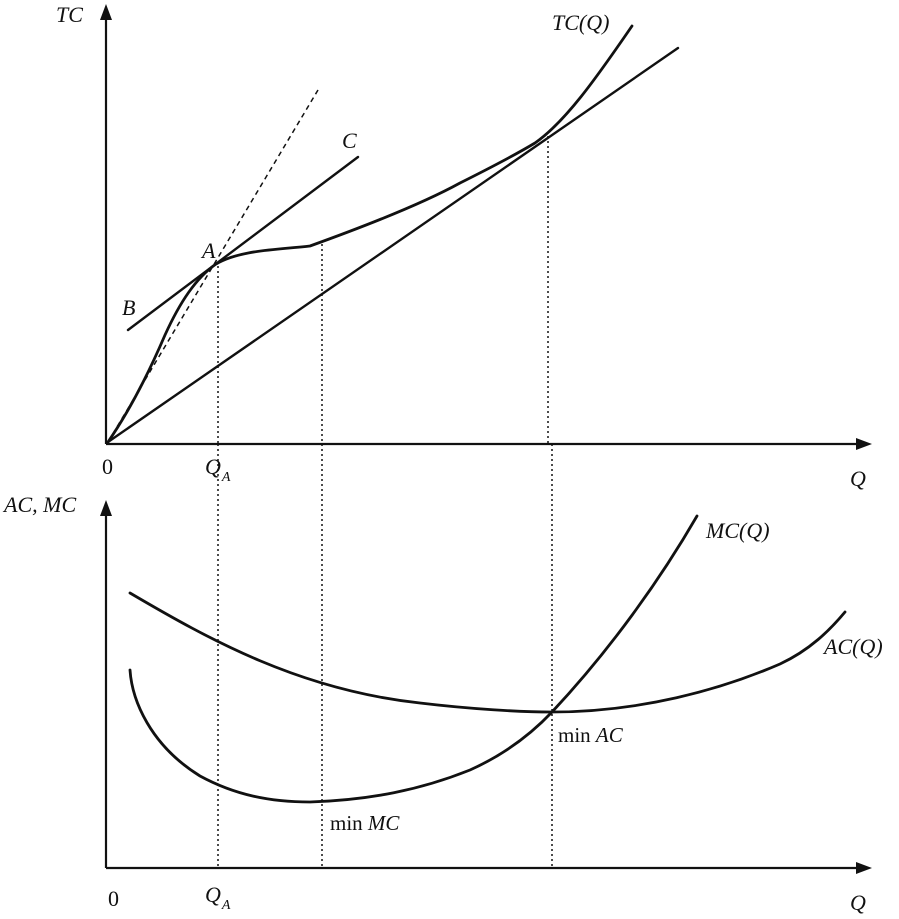  I want to click on bottom-y-axis-arrow, so click(106, 508).